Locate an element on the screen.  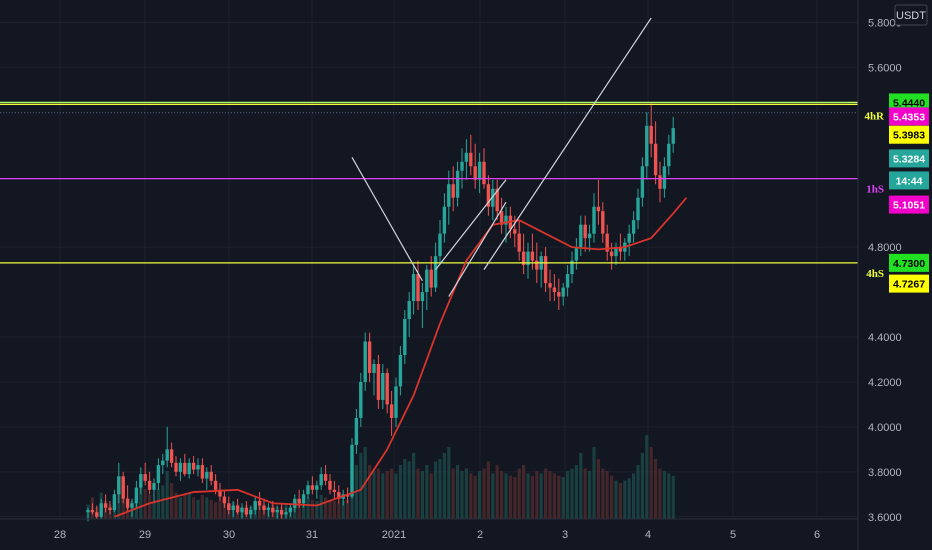
level-label: 1hS is located at coordinates (875, 190).